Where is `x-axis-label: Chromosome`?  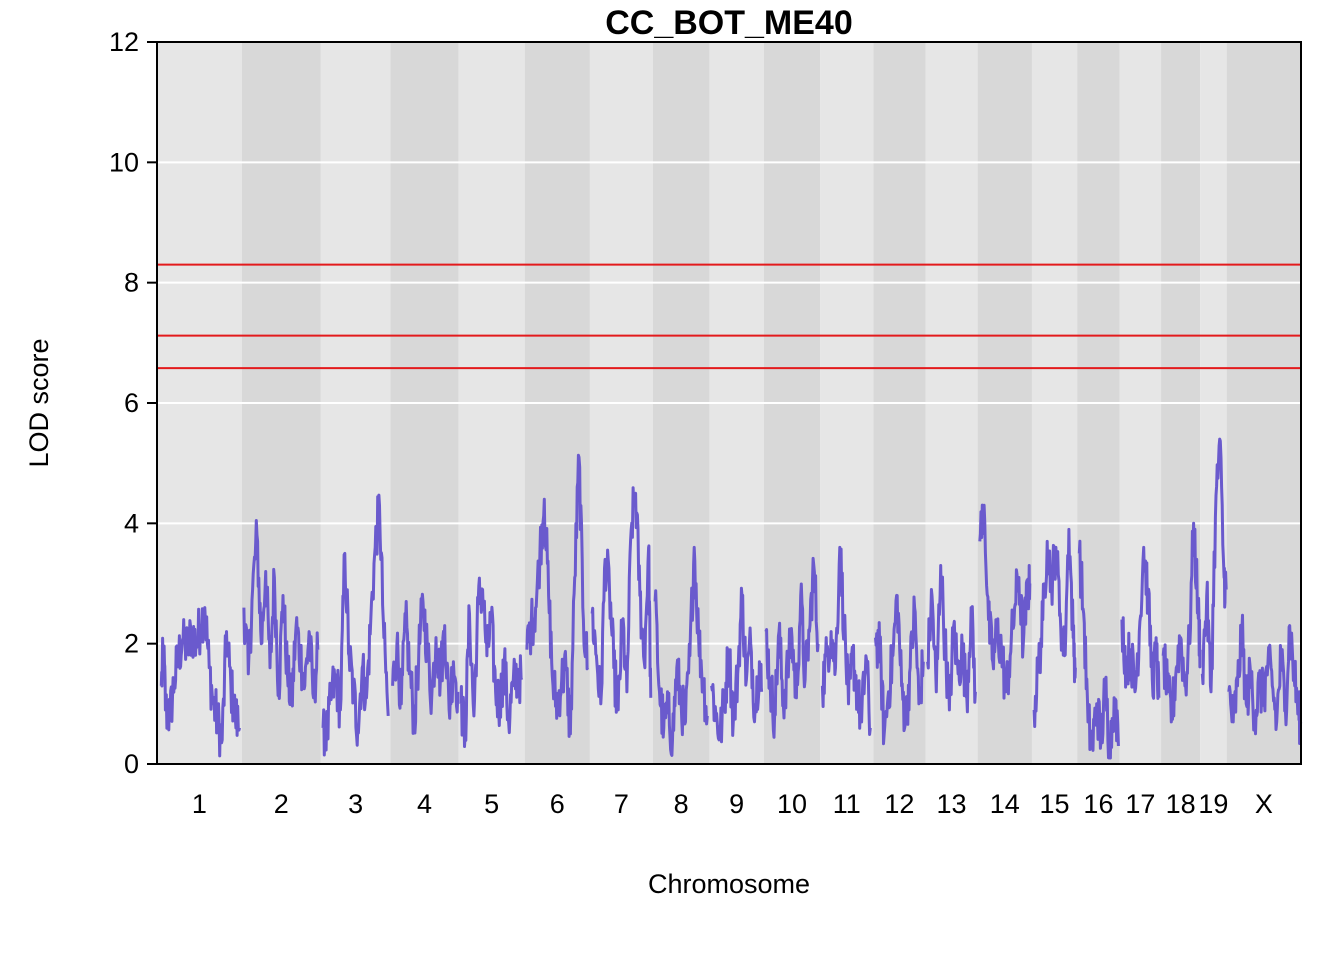
x-axis-label: Chromosome is located at coordinates (729, 884).